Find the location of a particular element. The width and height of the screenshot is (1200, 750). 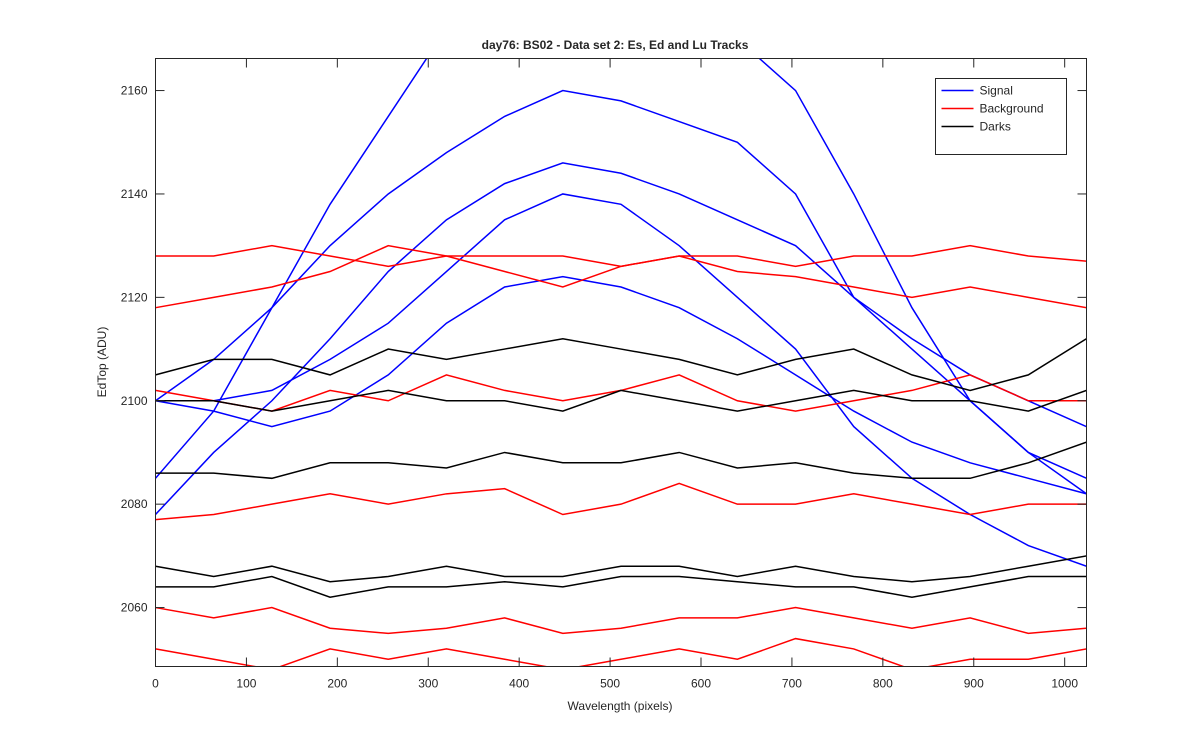

y-tick-label: 2120 is located at coordinates (134, 297).